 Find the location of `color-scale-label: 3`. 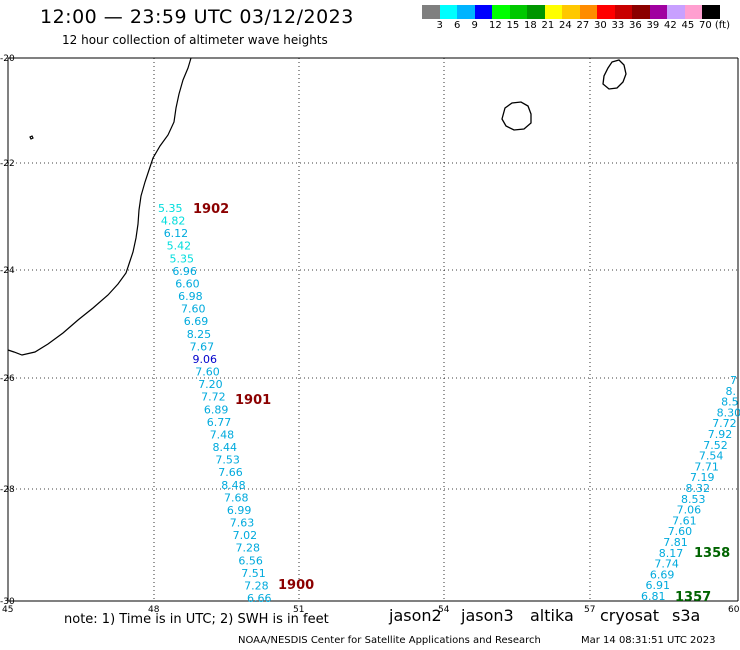

color-scale-label: 3 is located at coordinates (439, 25).